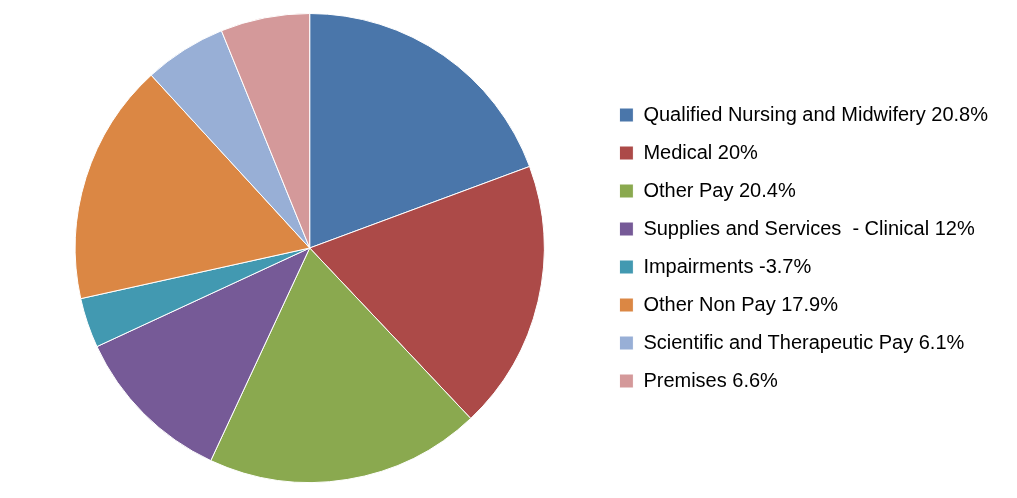 The width and height of the screenshot is (1017, 498). What do you see at coordinates (701, 151) in the screenshot?
I see `legend-label: Medical 20%` at bounding box center [701, 151].